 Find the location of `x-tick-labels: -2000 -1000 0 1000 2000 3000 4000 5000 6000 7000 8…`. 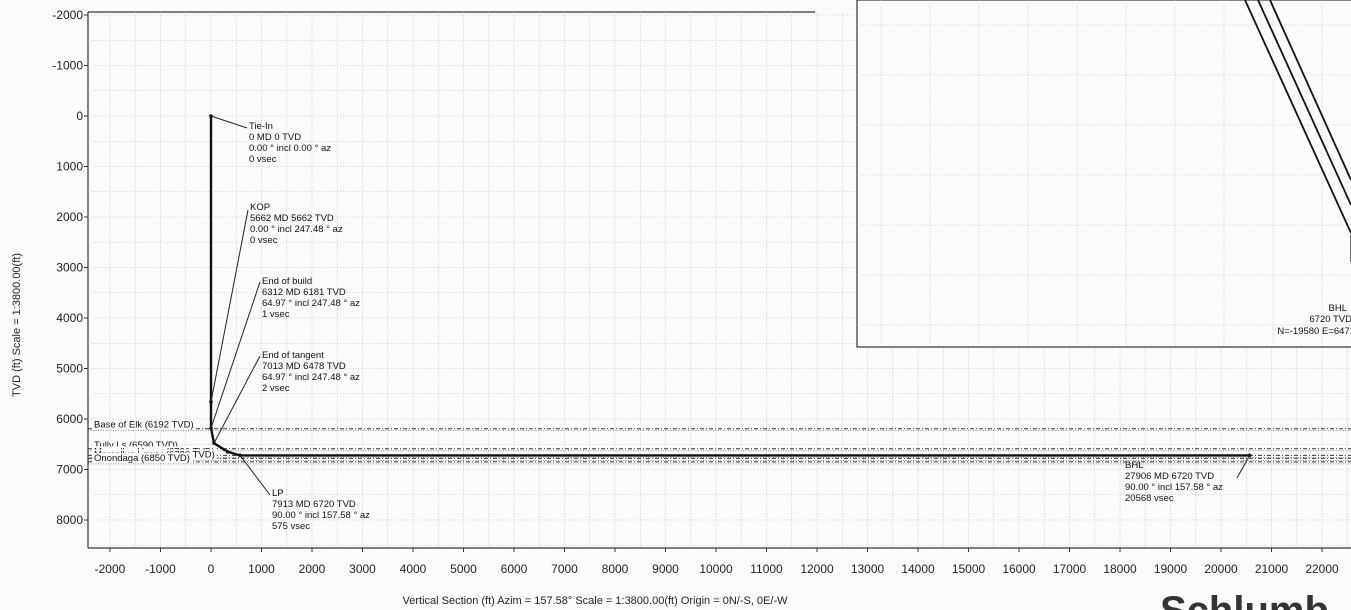

x-tick-labels: -2000 -1000 0 1000 2000 3000 4000 5000 6000 7000 8… is located at coordinates (717, 569).